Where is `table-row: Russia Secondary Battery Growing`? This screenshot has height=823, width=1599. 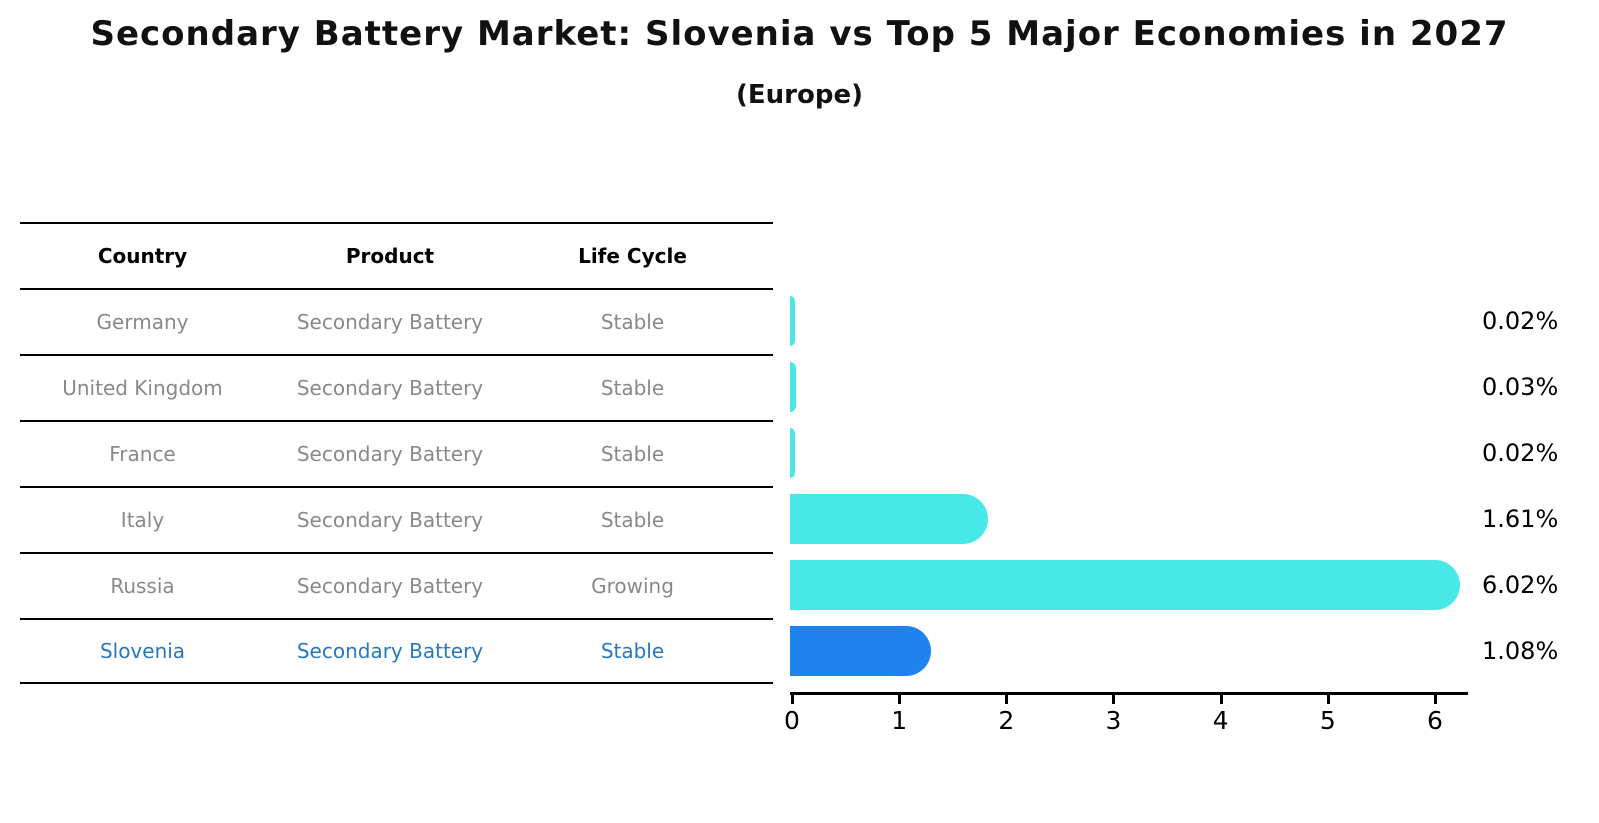
table-row: Russia Secondary Battery Growing is located at coordinates (396, 585).